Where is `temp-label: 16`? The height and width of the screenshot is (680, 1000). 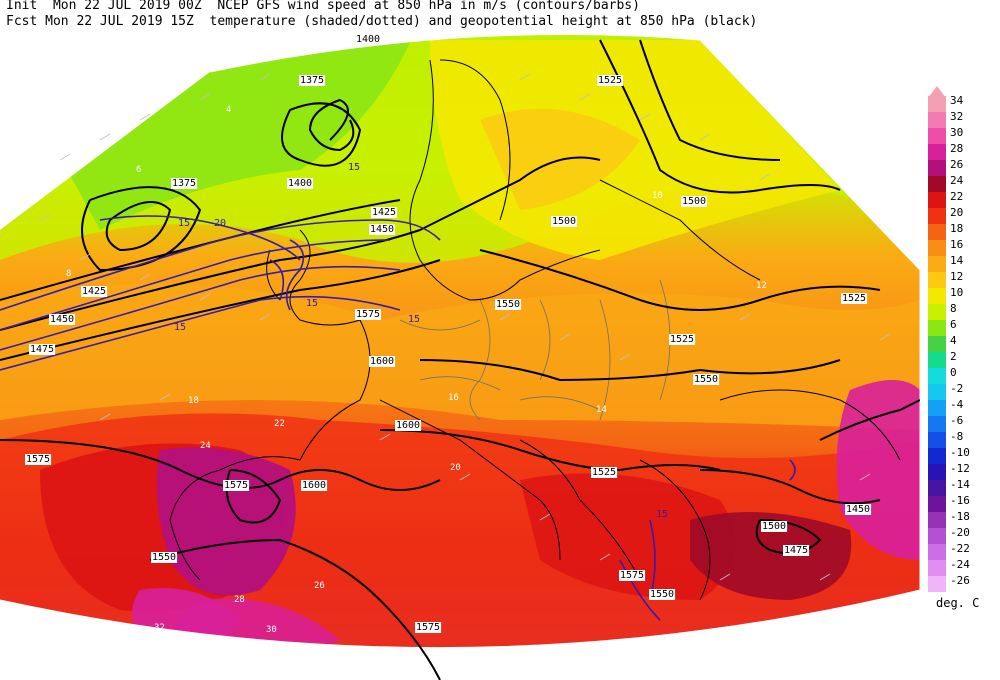 temp-label: 16 is located at coordinates (453, 398).